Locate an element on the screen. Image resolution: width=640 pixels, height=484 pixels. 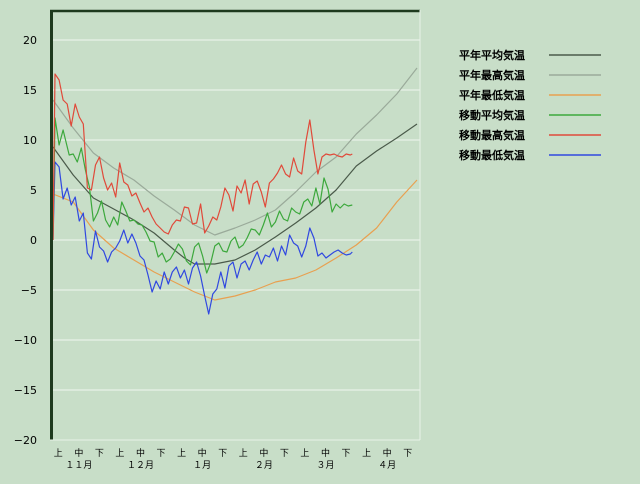
x-tick-labels: 上中下上中下上中下上中下上中下上中下 is located at coordinates (233, 453).